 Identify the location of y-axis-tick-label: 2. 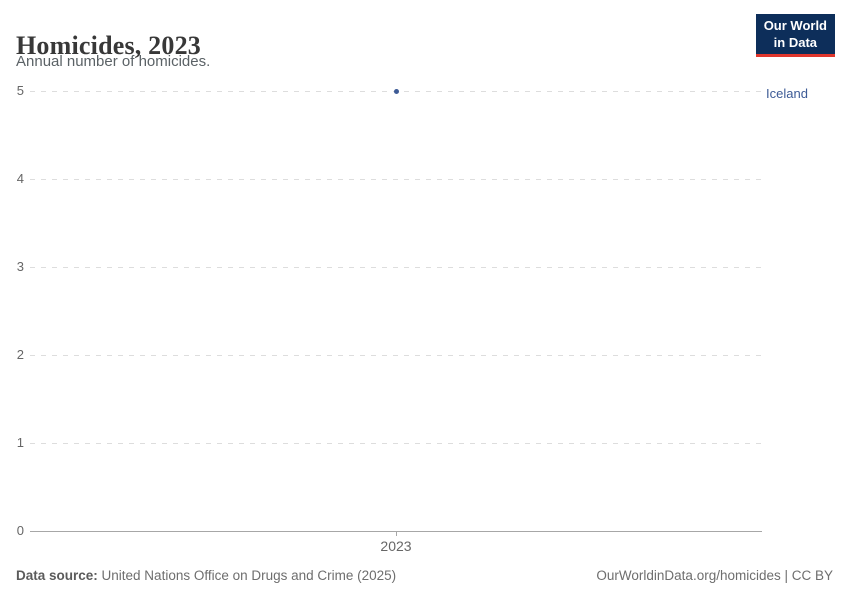
(20, 354).